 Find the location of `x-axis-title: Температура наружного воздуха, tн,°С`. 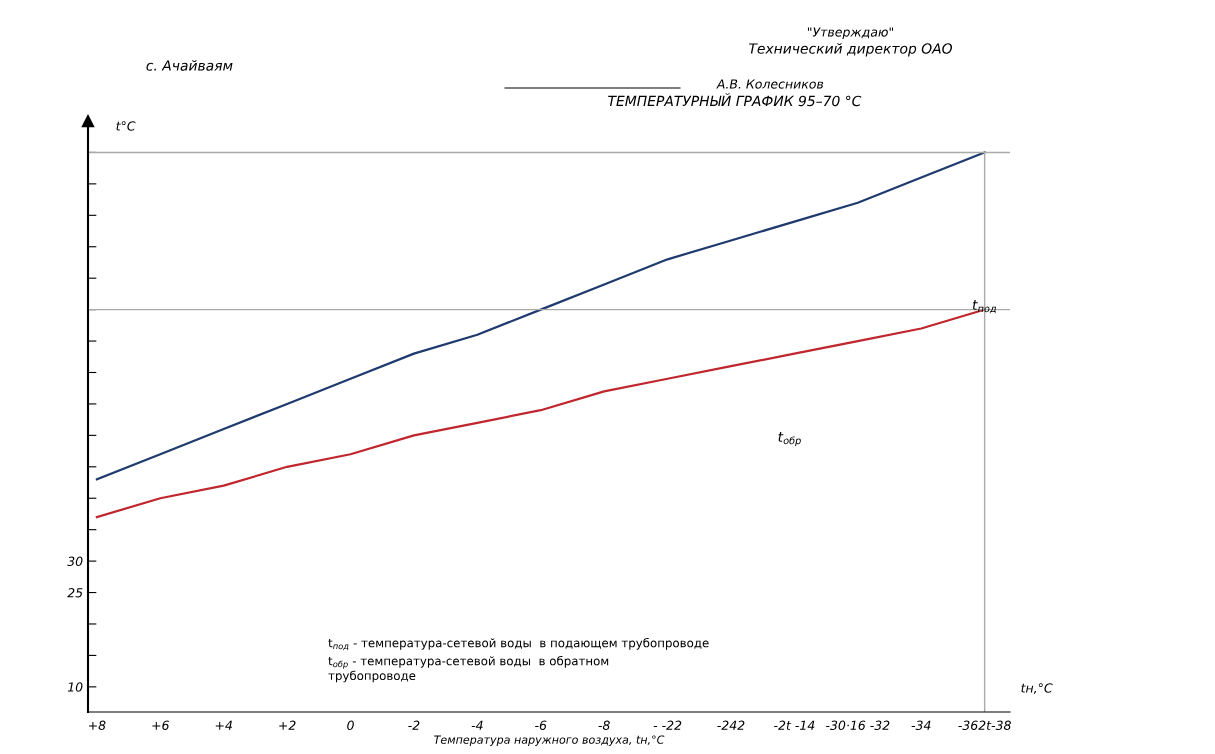

x-axis-title: Температура наружного воздуха, tн,°С is located at coordinates (549, 740).